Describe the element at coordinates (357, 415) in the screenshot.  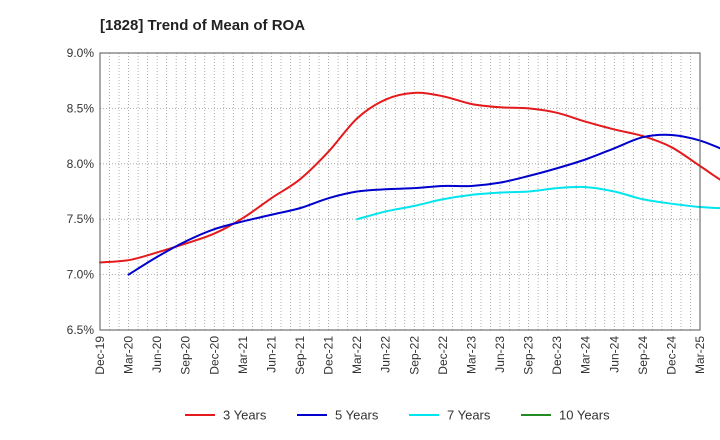
I see `legend-label-5-years: 5 Years` at that location.